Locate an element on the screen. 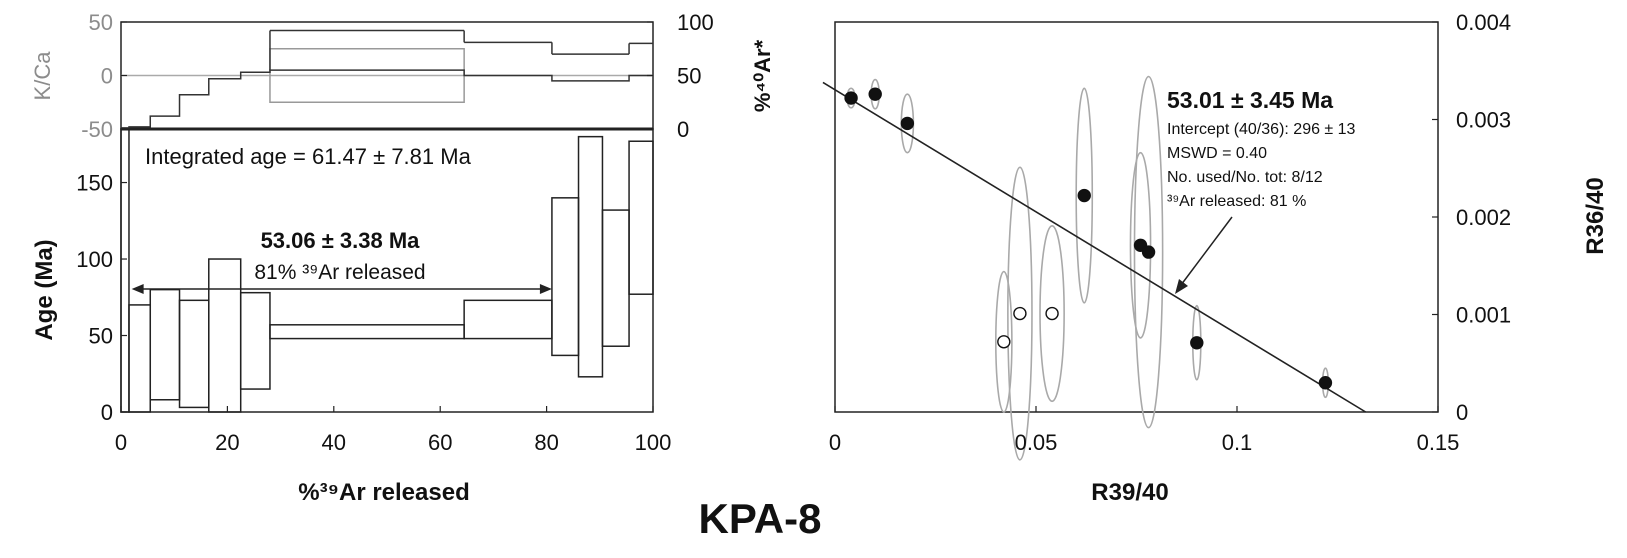 Image resolution: width=1627 pixels, height=558 pixels. ar40-axis-title: %⁴⁰Ar* is located at coordinates (762, 75).